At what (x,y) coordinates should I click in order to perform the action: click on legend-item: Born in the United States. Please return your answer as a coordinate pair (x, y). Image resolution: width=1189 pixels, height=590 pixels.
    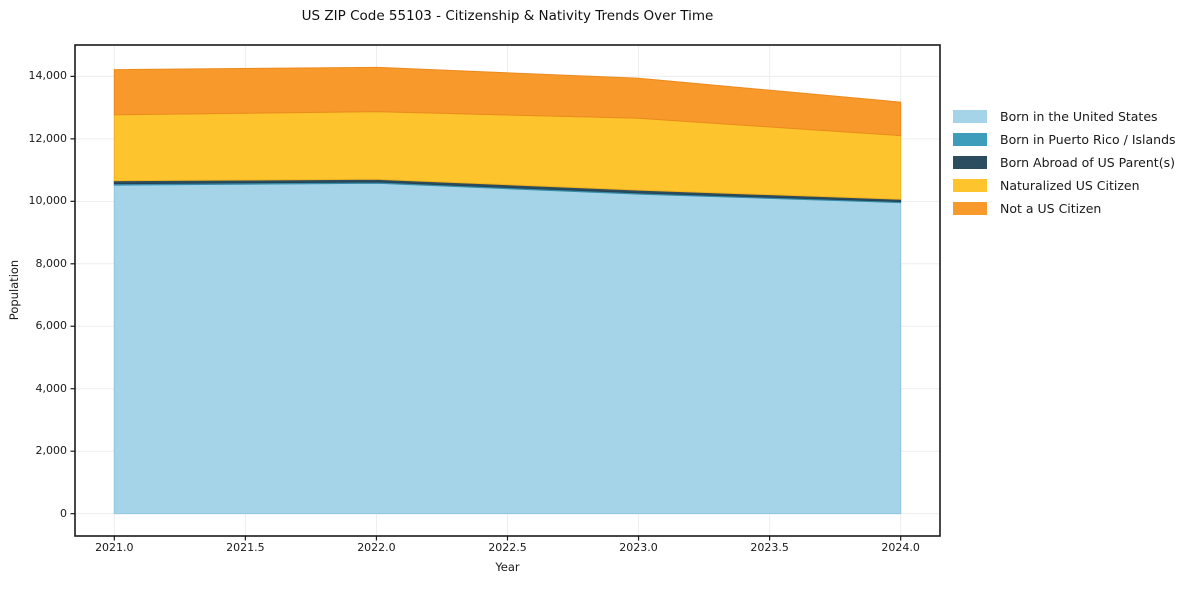
    Looking at the image, I should click on (1064, 116).